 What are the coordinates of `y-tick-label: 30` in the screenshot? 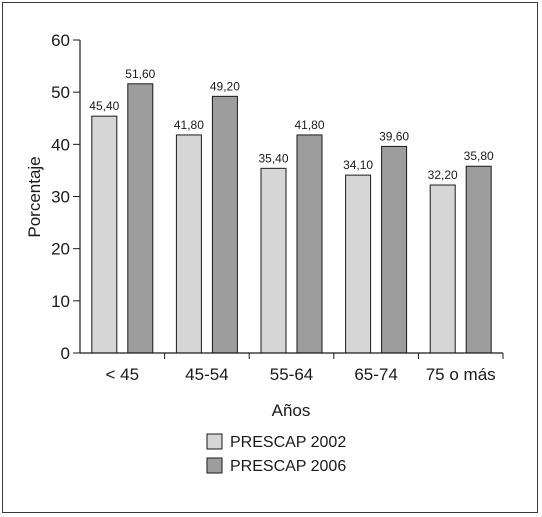 It's located at (60, 197).